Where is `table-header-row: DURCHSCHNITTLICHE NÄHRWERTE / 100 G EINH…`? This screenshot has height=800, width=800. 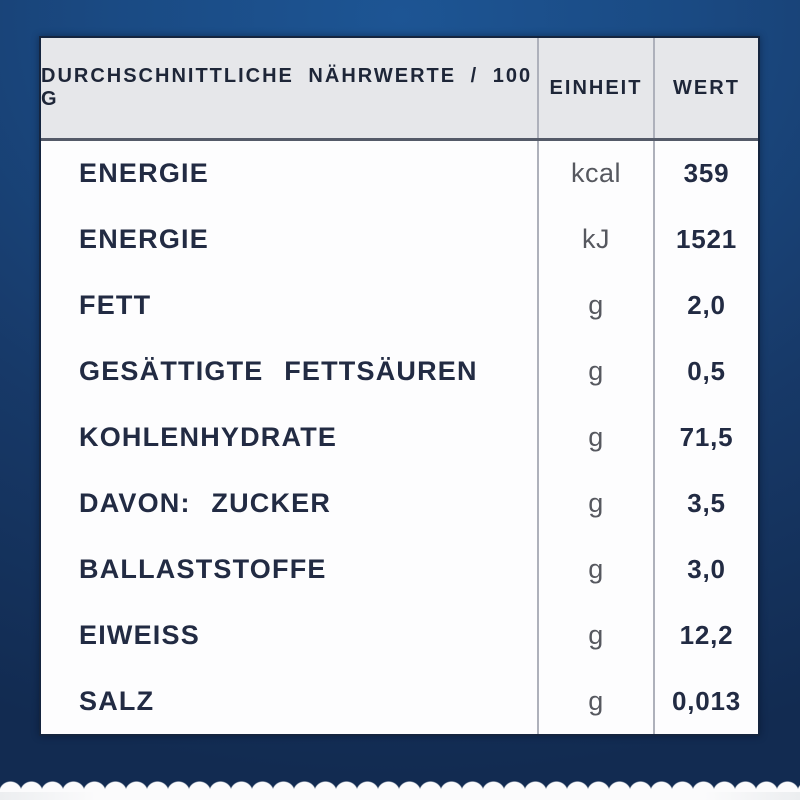 table-header-row: DURCHSCHNITTLICHE NÄHRWERTE / 100 G EINH… is located at coordinates (399, 89).